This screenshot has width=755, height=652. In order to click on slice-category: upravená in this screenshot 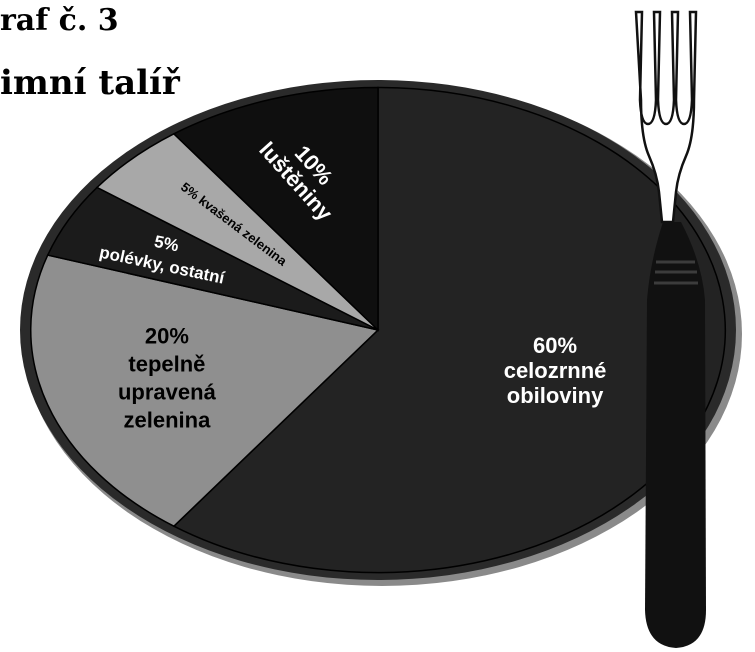, I will do `click(167, 392)`.